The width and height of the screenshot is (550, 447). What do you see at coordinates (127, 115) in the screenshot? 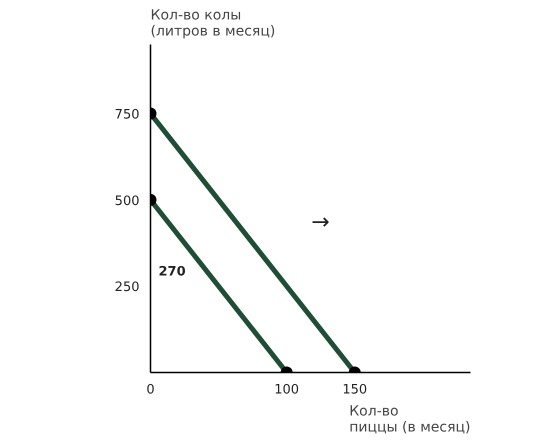
I see `y-tick-label: 750` at bounding box center [127, 115].